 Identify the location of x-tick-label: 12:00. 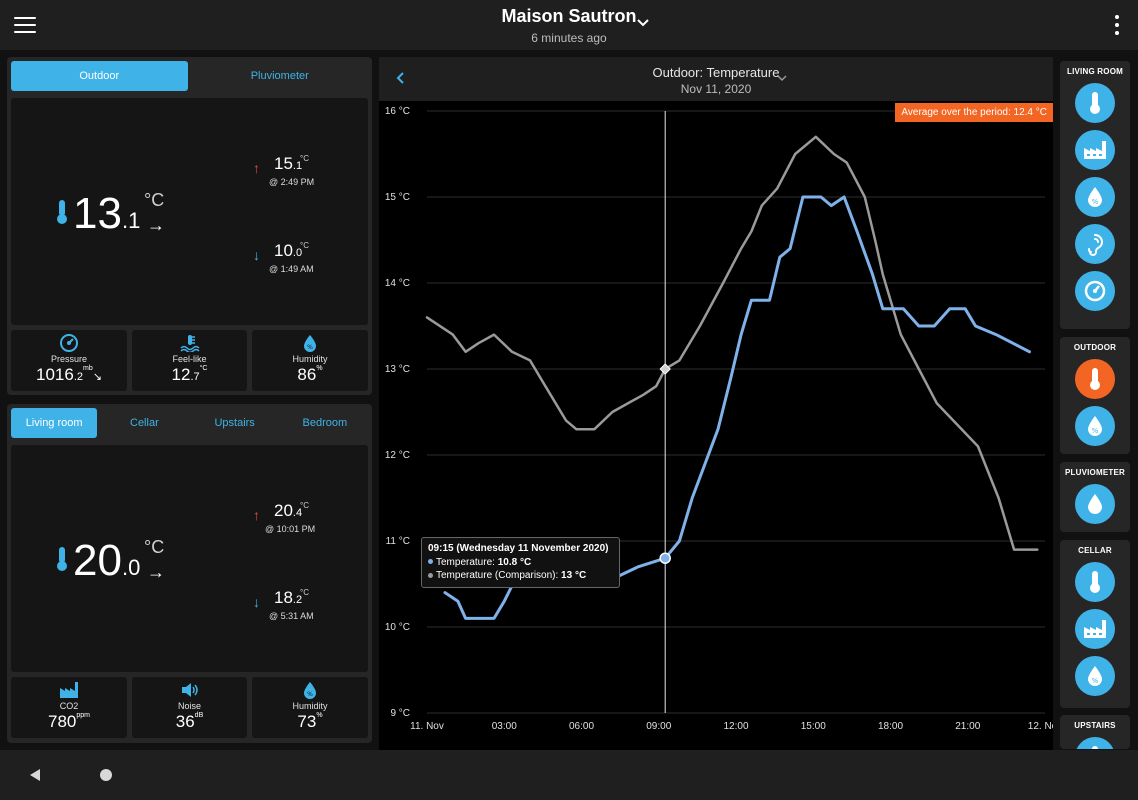
(735, 726).